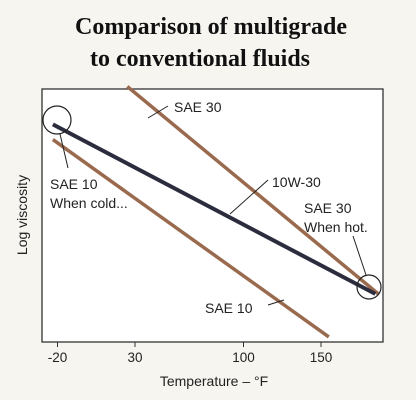  What do you see at coordinates (134, 357) in the screenshot?
I see `x-tick-label: 30` at bounding box center [134, 357].